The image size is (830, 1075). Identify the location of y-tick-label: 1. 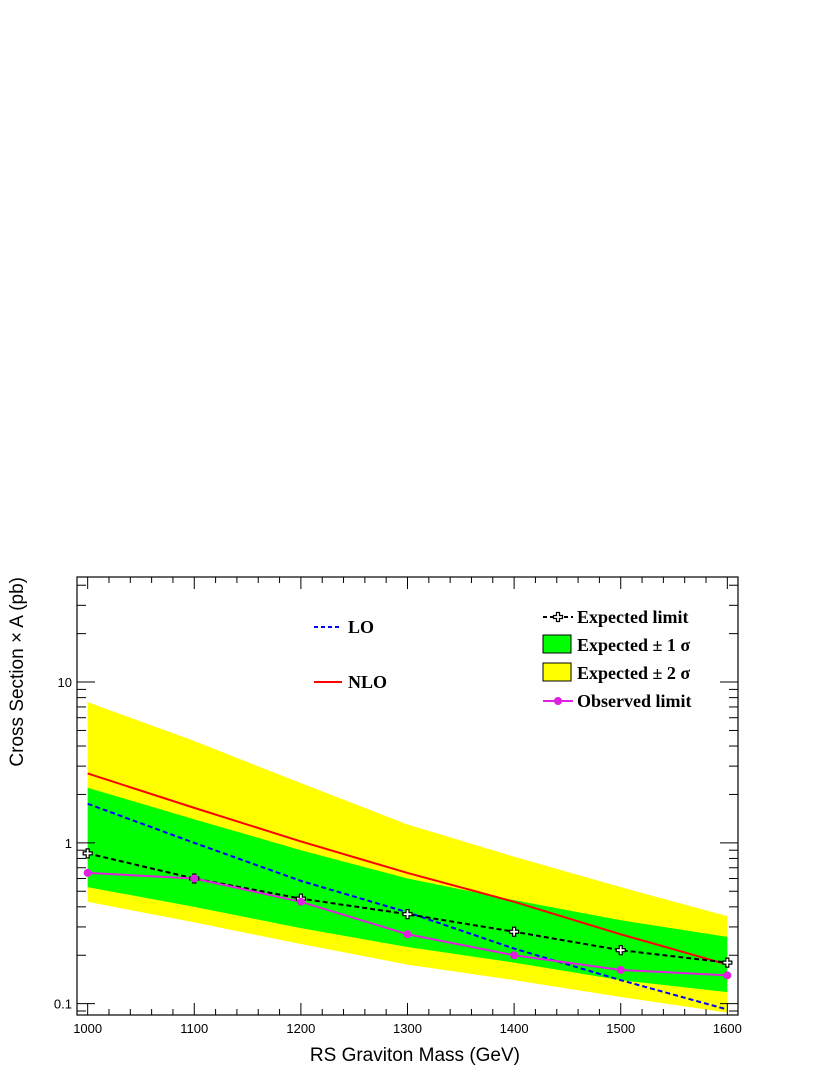
(68, 843).